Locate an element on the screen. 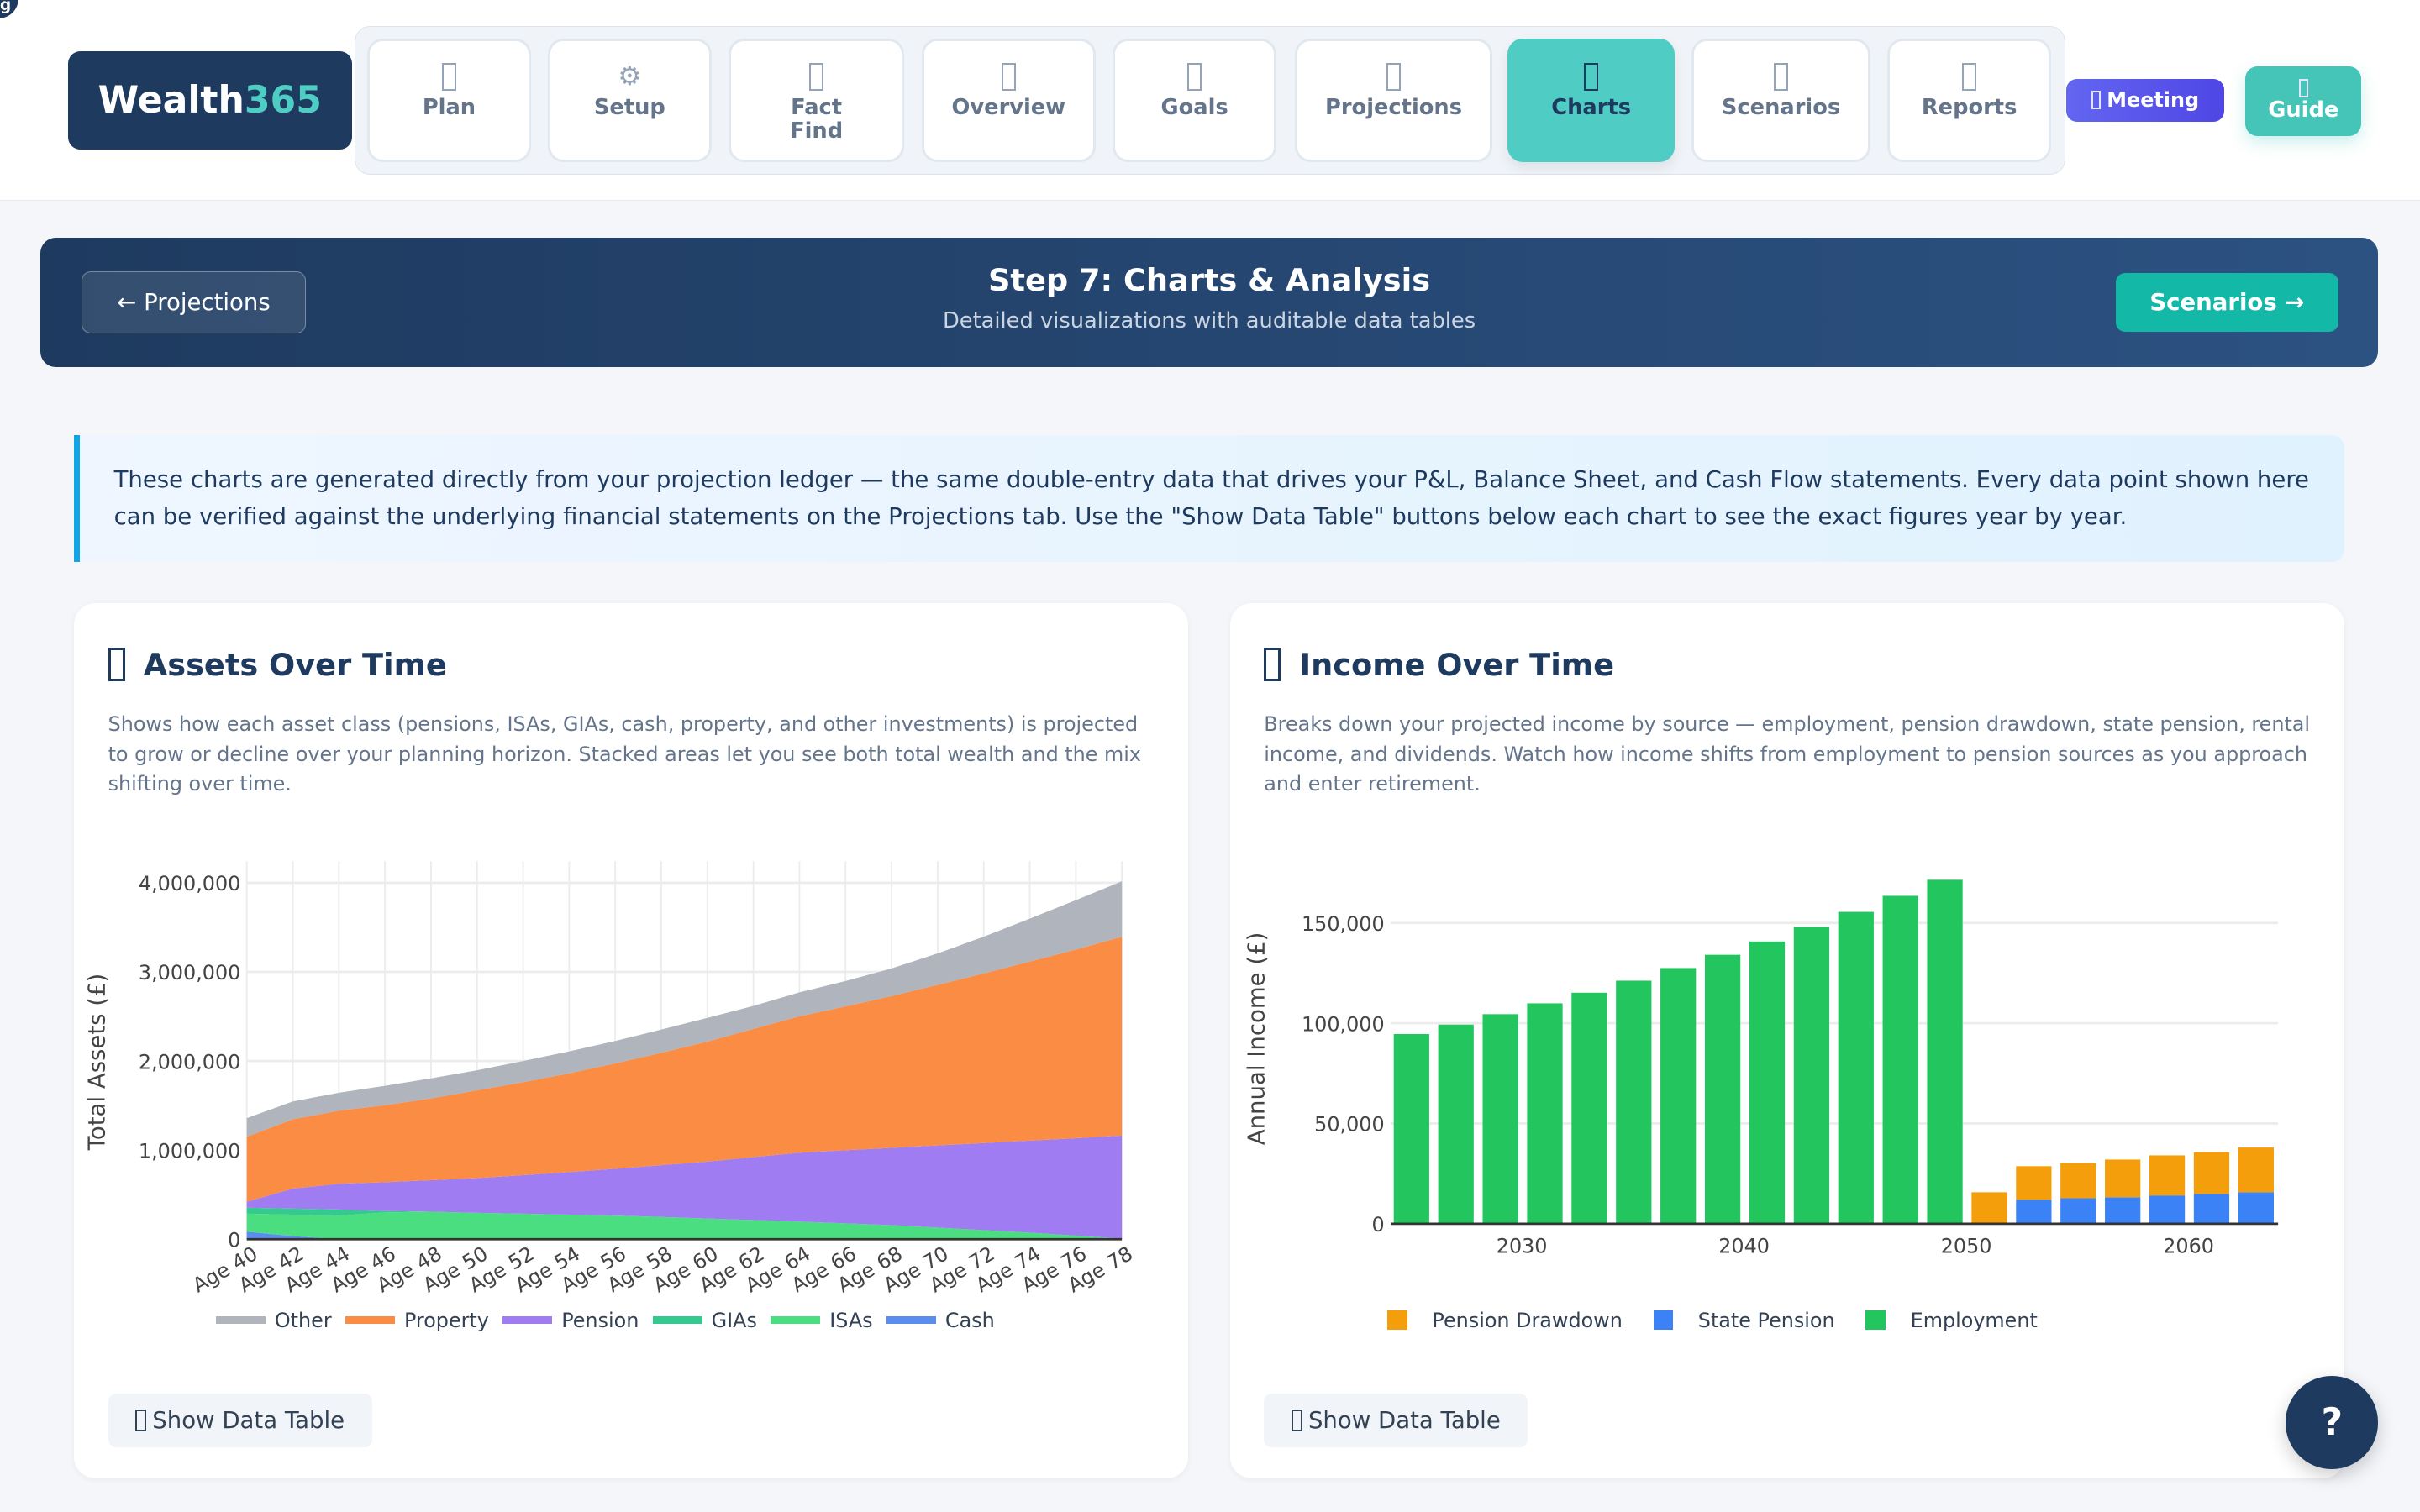 Image resolution: width=2420 pixels, height=1512 pixels. tab-label: Goals is located at coordinates (1194, 107).